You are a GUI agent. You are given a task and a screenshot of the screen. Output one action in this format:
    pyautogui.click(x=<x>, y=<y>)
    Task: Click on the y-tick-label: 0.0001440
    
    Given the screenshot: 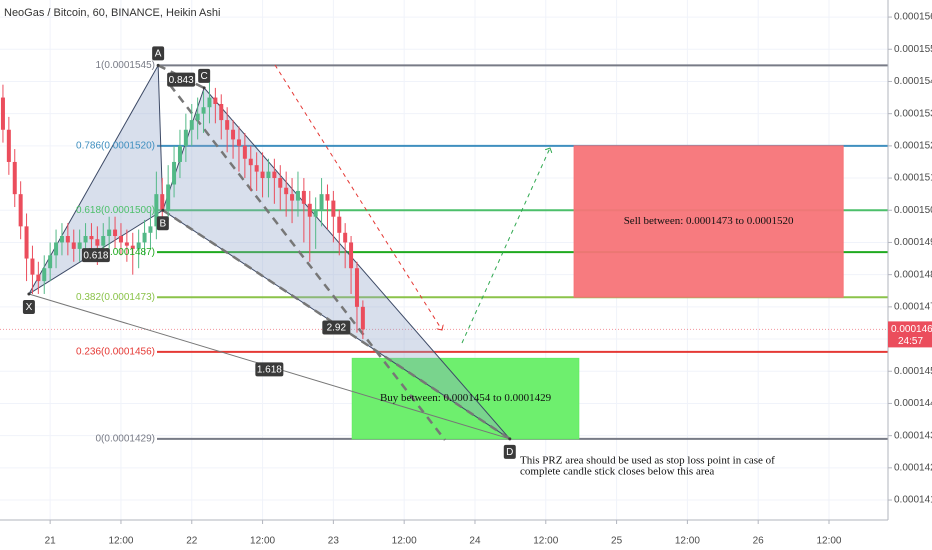 What is the action you would take?
    pyautogui.click(x=913, y=403)
    